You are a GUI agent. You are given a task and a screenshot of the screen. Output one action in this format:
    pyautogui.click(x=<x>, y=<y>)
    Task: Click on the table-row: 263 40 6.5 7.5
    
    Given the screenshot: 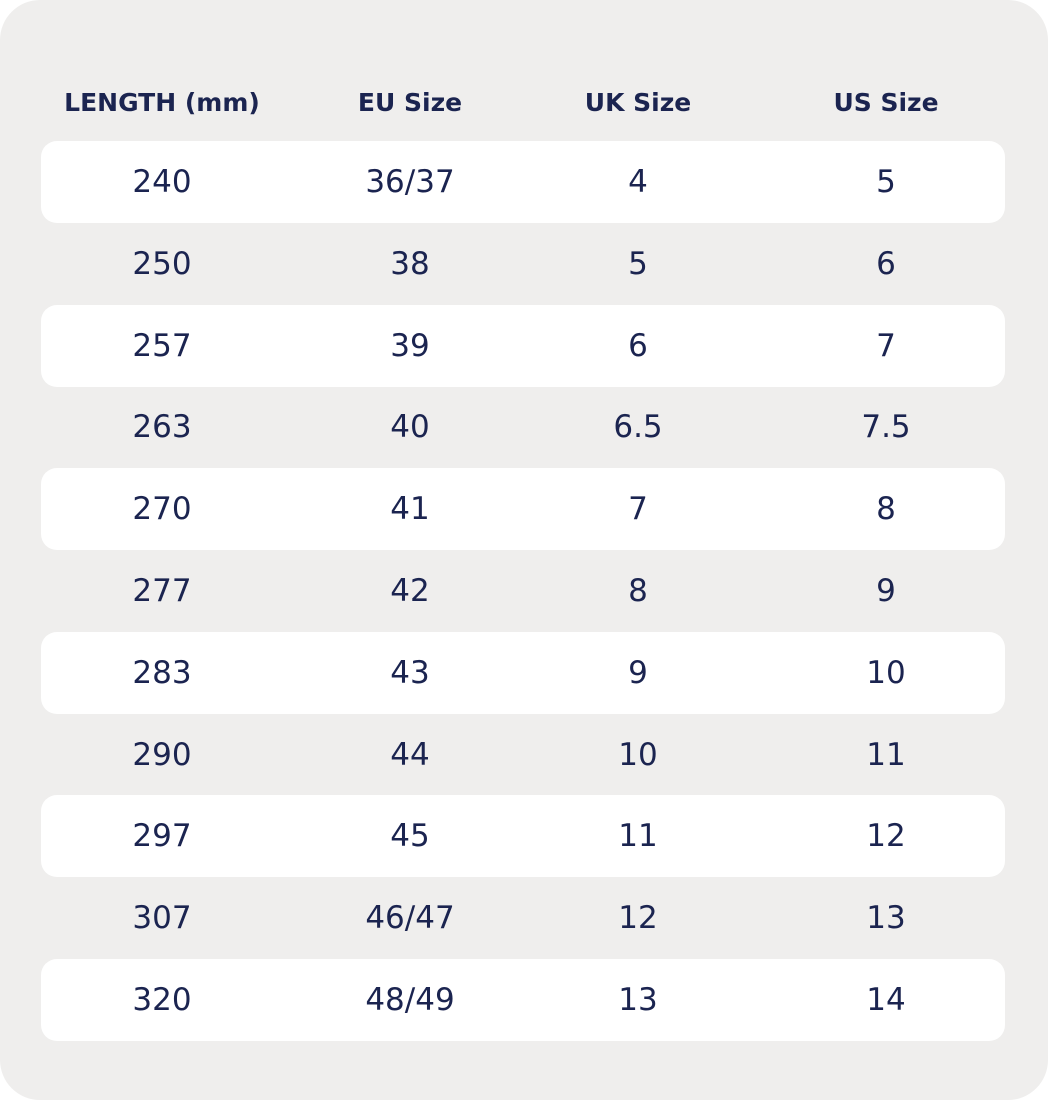 What is the action you would take?
    pyautogui.click(x=523, y=427)
    